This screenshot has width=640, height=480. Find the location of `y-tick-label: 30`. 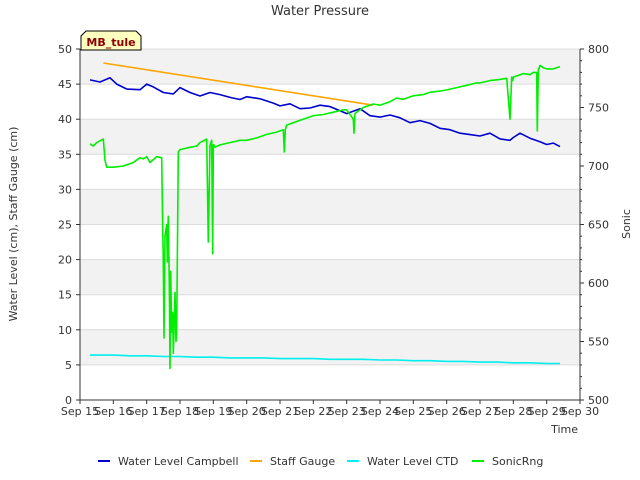

y-tick-label: 30 is located at coordinates (65, 189).